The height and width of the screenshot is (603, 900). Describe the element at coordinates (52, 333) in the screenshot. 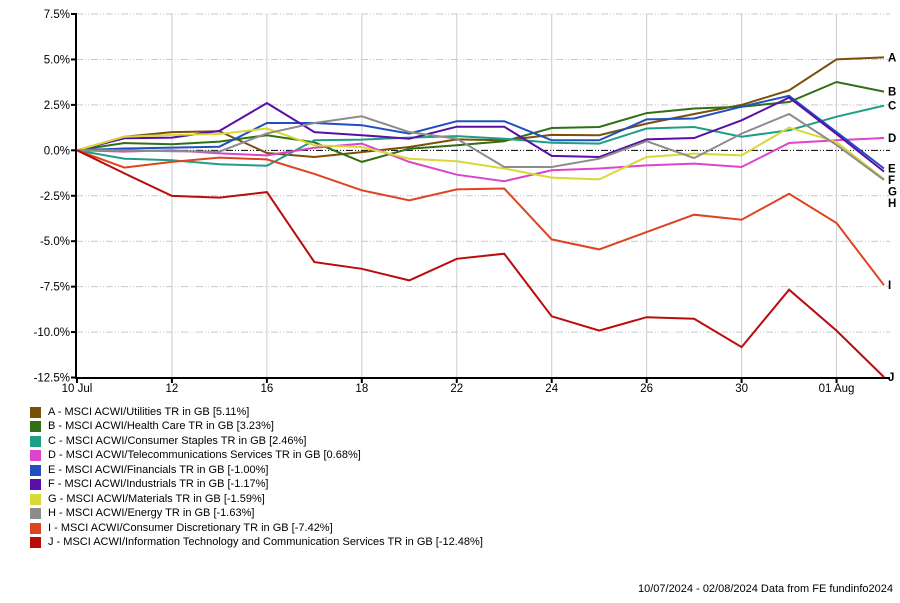

I see `y-tick-label: -10.0%` at that location.